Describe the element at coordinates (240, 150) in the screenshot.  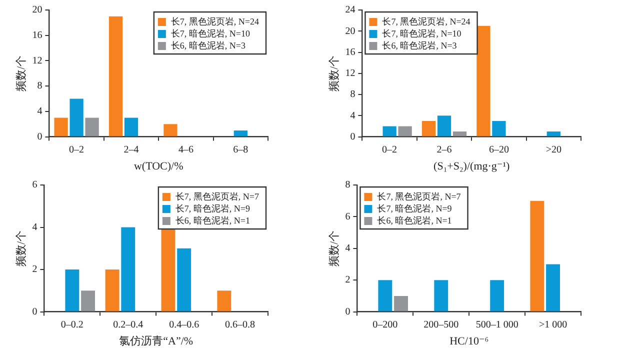
I see `x-tick-label: 6–8` at that location.